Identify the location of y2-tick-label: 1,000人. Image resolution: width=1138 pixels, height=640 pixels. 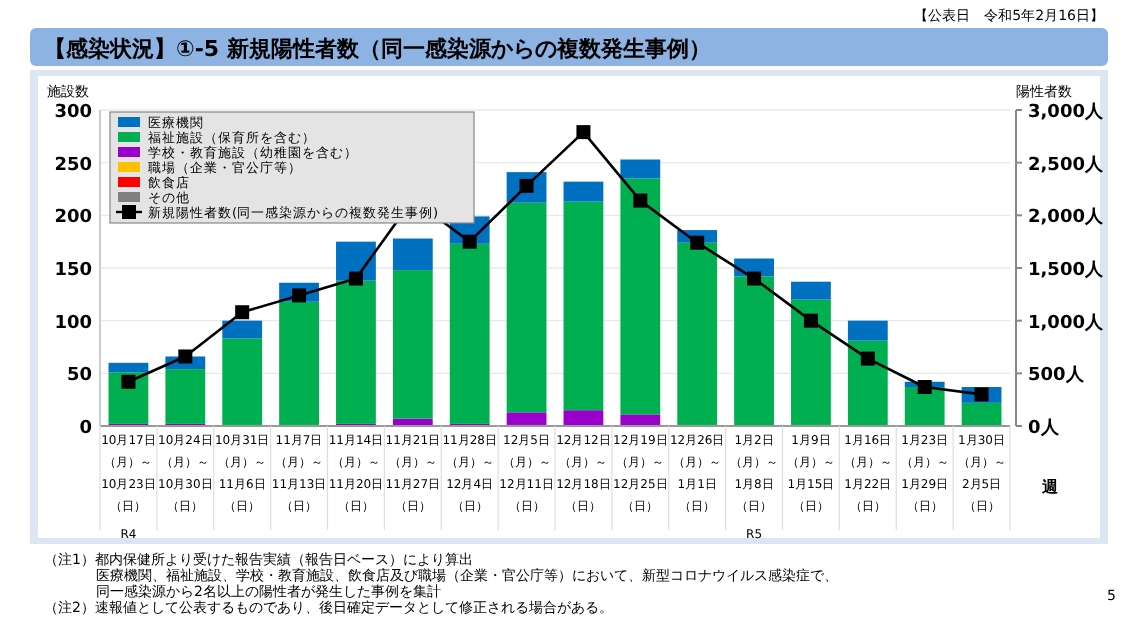
(1066, 322).